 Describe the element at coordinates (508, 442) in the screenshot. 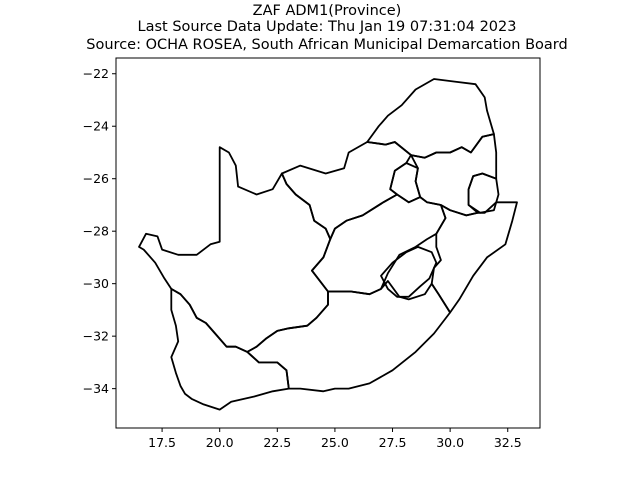

I see `x-tick-label: 32.5` at that location.